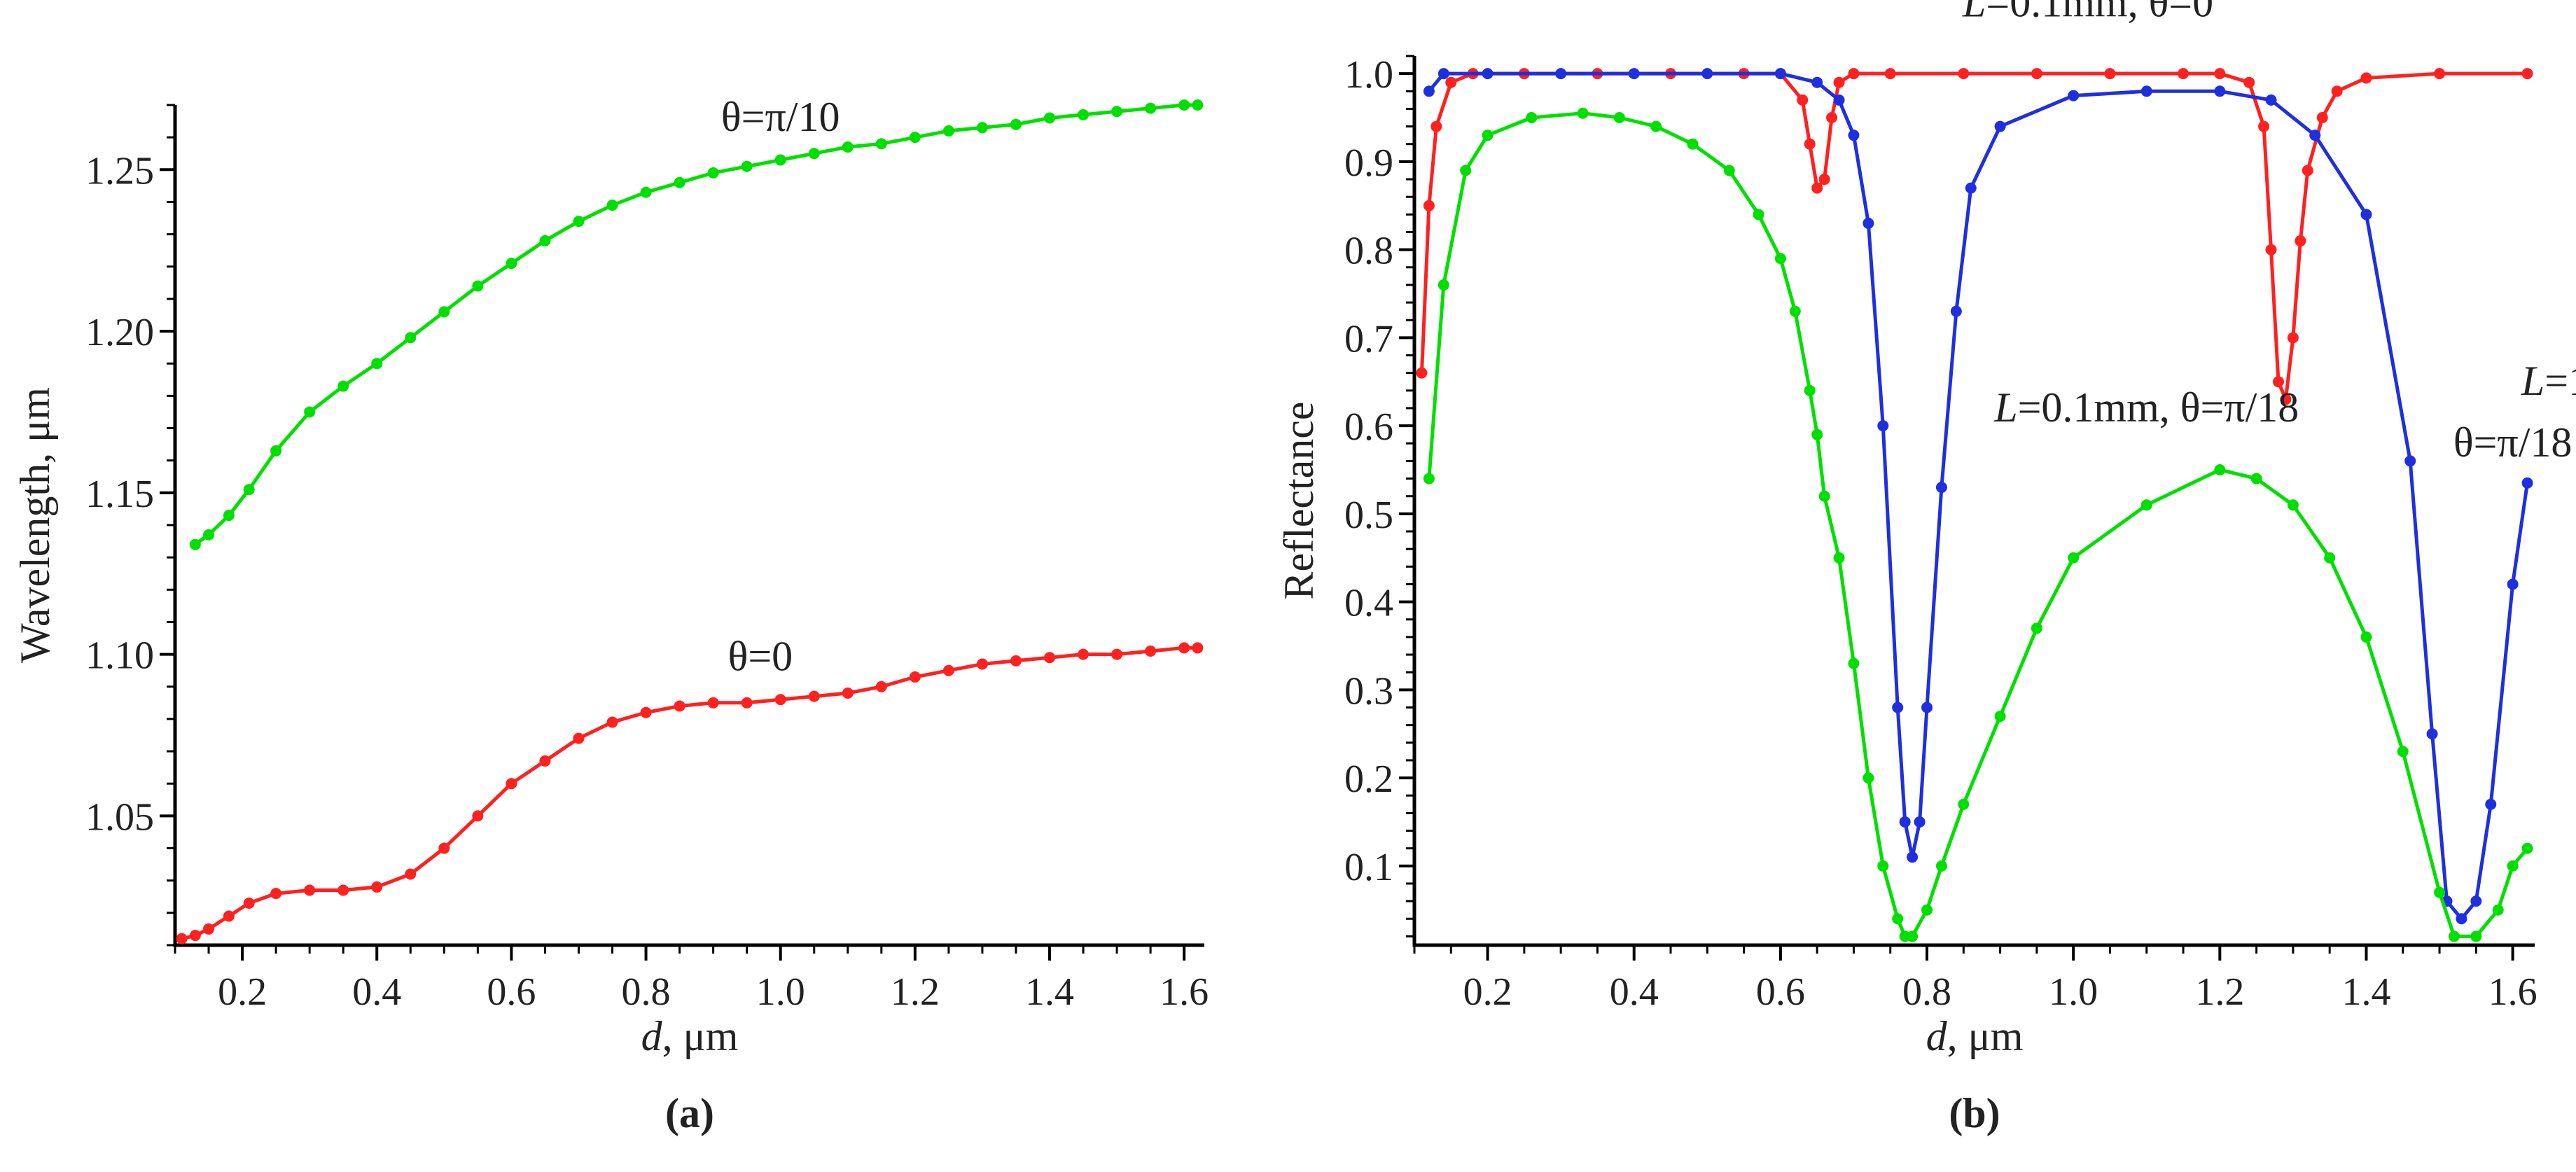 The image size is (2576, 1172). What do you see at coordinates (1368, 603) in the screenshot?
I see `y-tick-label: 0.4` at bounding box center [1368, 603].